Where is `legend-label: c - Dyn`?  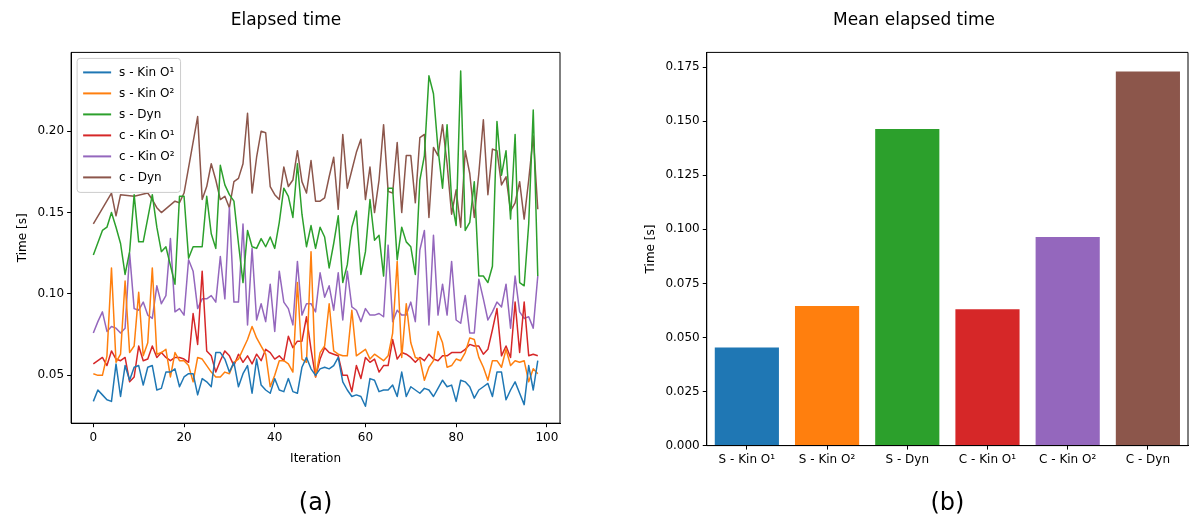
legend-label: c - Dyn is located at coordinates (140, 176).